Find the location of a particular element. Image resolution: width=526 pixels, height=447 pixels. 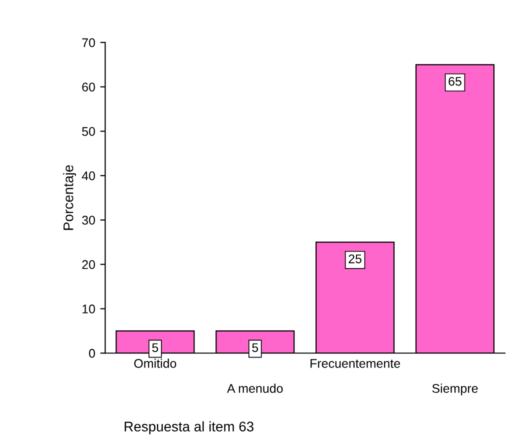

data-label: 65 is located at coordinates (455, 81).